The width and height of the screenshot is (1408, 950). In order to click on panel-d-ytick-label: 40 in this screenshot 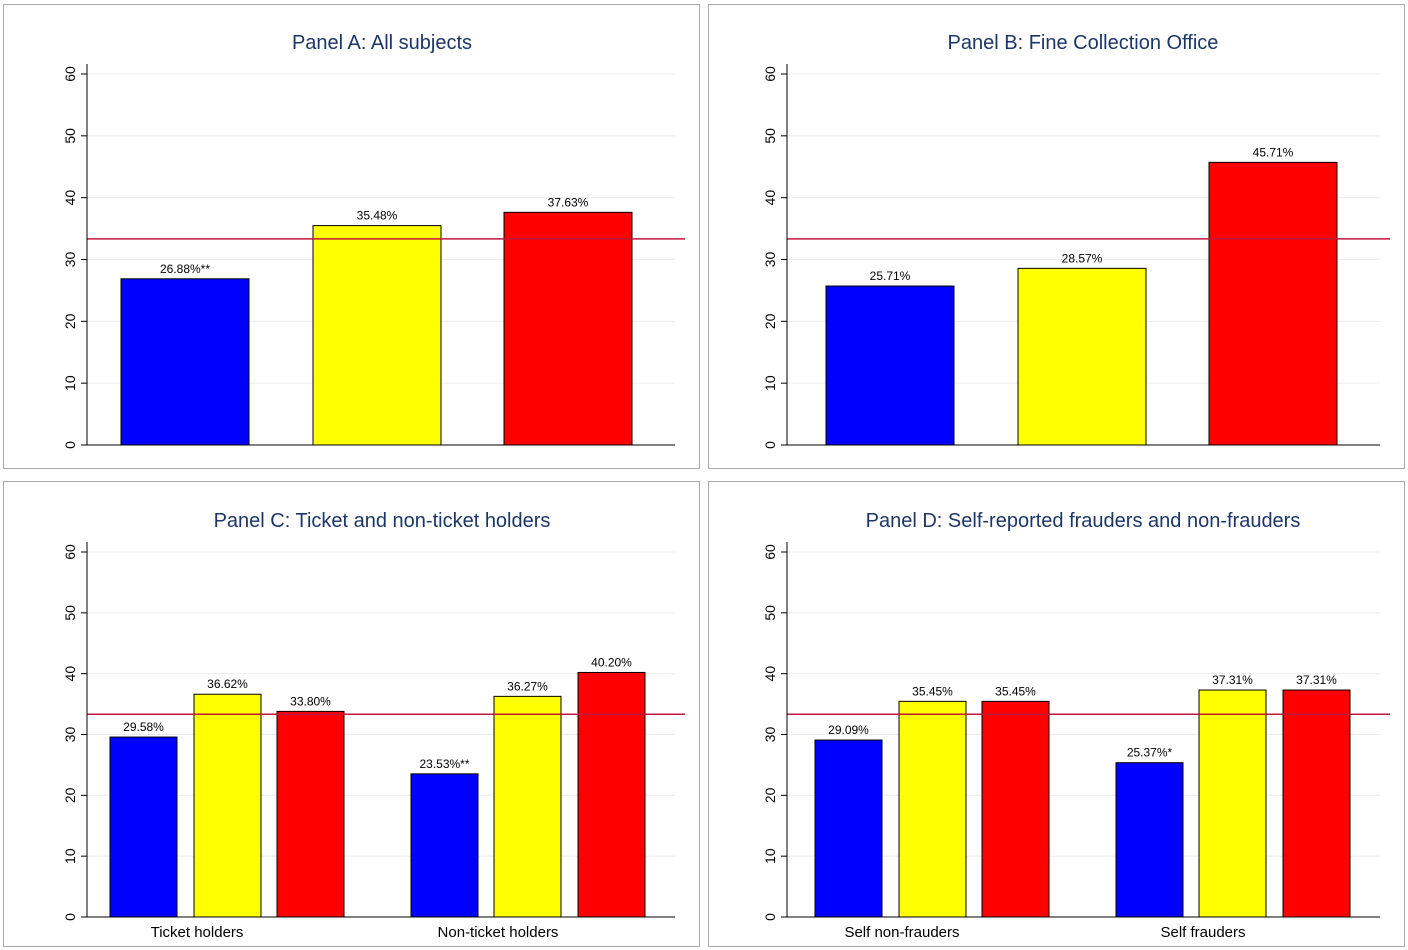, I will do `click(770, 674)`.